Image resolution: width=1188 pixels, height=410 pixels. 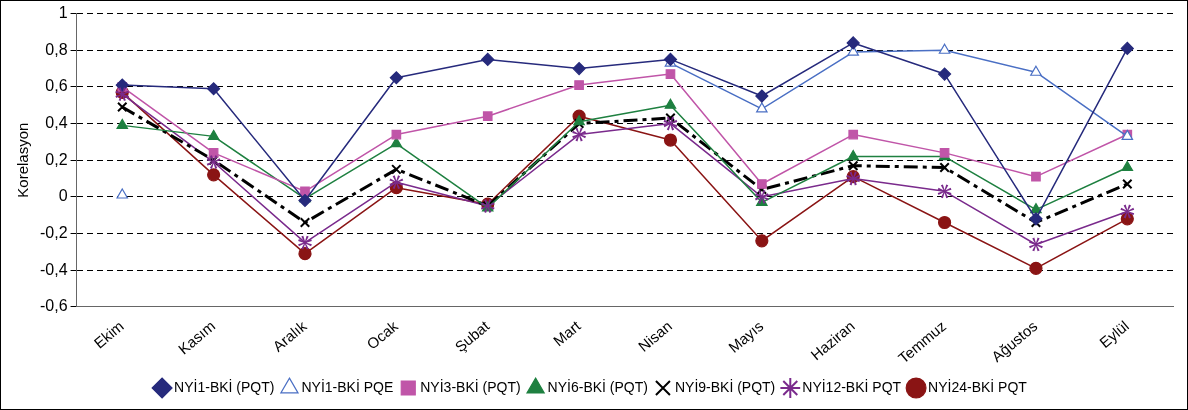 I want to click on legend-label: NYİ1-BKİ PQE, so click(x=347, y=386).